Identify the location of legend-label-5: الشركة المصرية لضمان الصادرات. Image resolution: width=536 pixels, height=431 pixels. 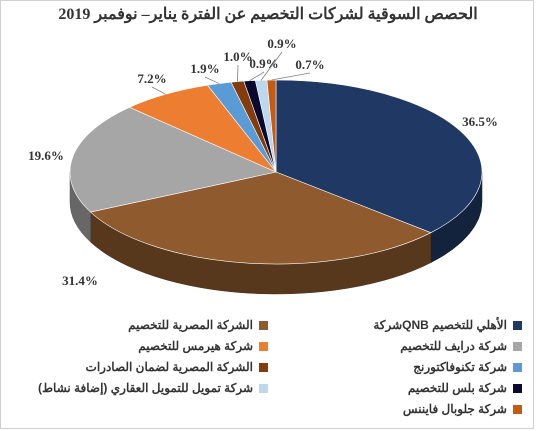
(169, 367).